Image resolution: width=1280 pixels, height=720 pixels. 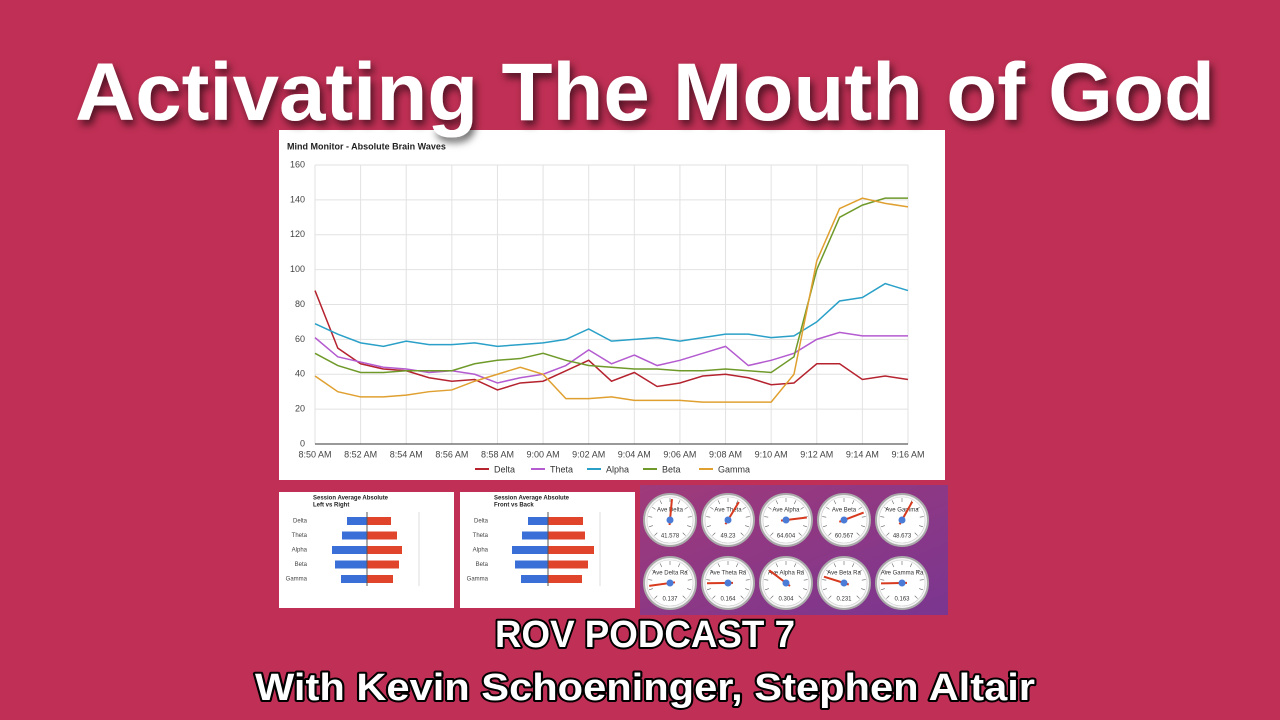 What do you see at coordinates (297, 164) in the screenshot?
I see `y-tick-label: 160` at bounding box center [297, 164].